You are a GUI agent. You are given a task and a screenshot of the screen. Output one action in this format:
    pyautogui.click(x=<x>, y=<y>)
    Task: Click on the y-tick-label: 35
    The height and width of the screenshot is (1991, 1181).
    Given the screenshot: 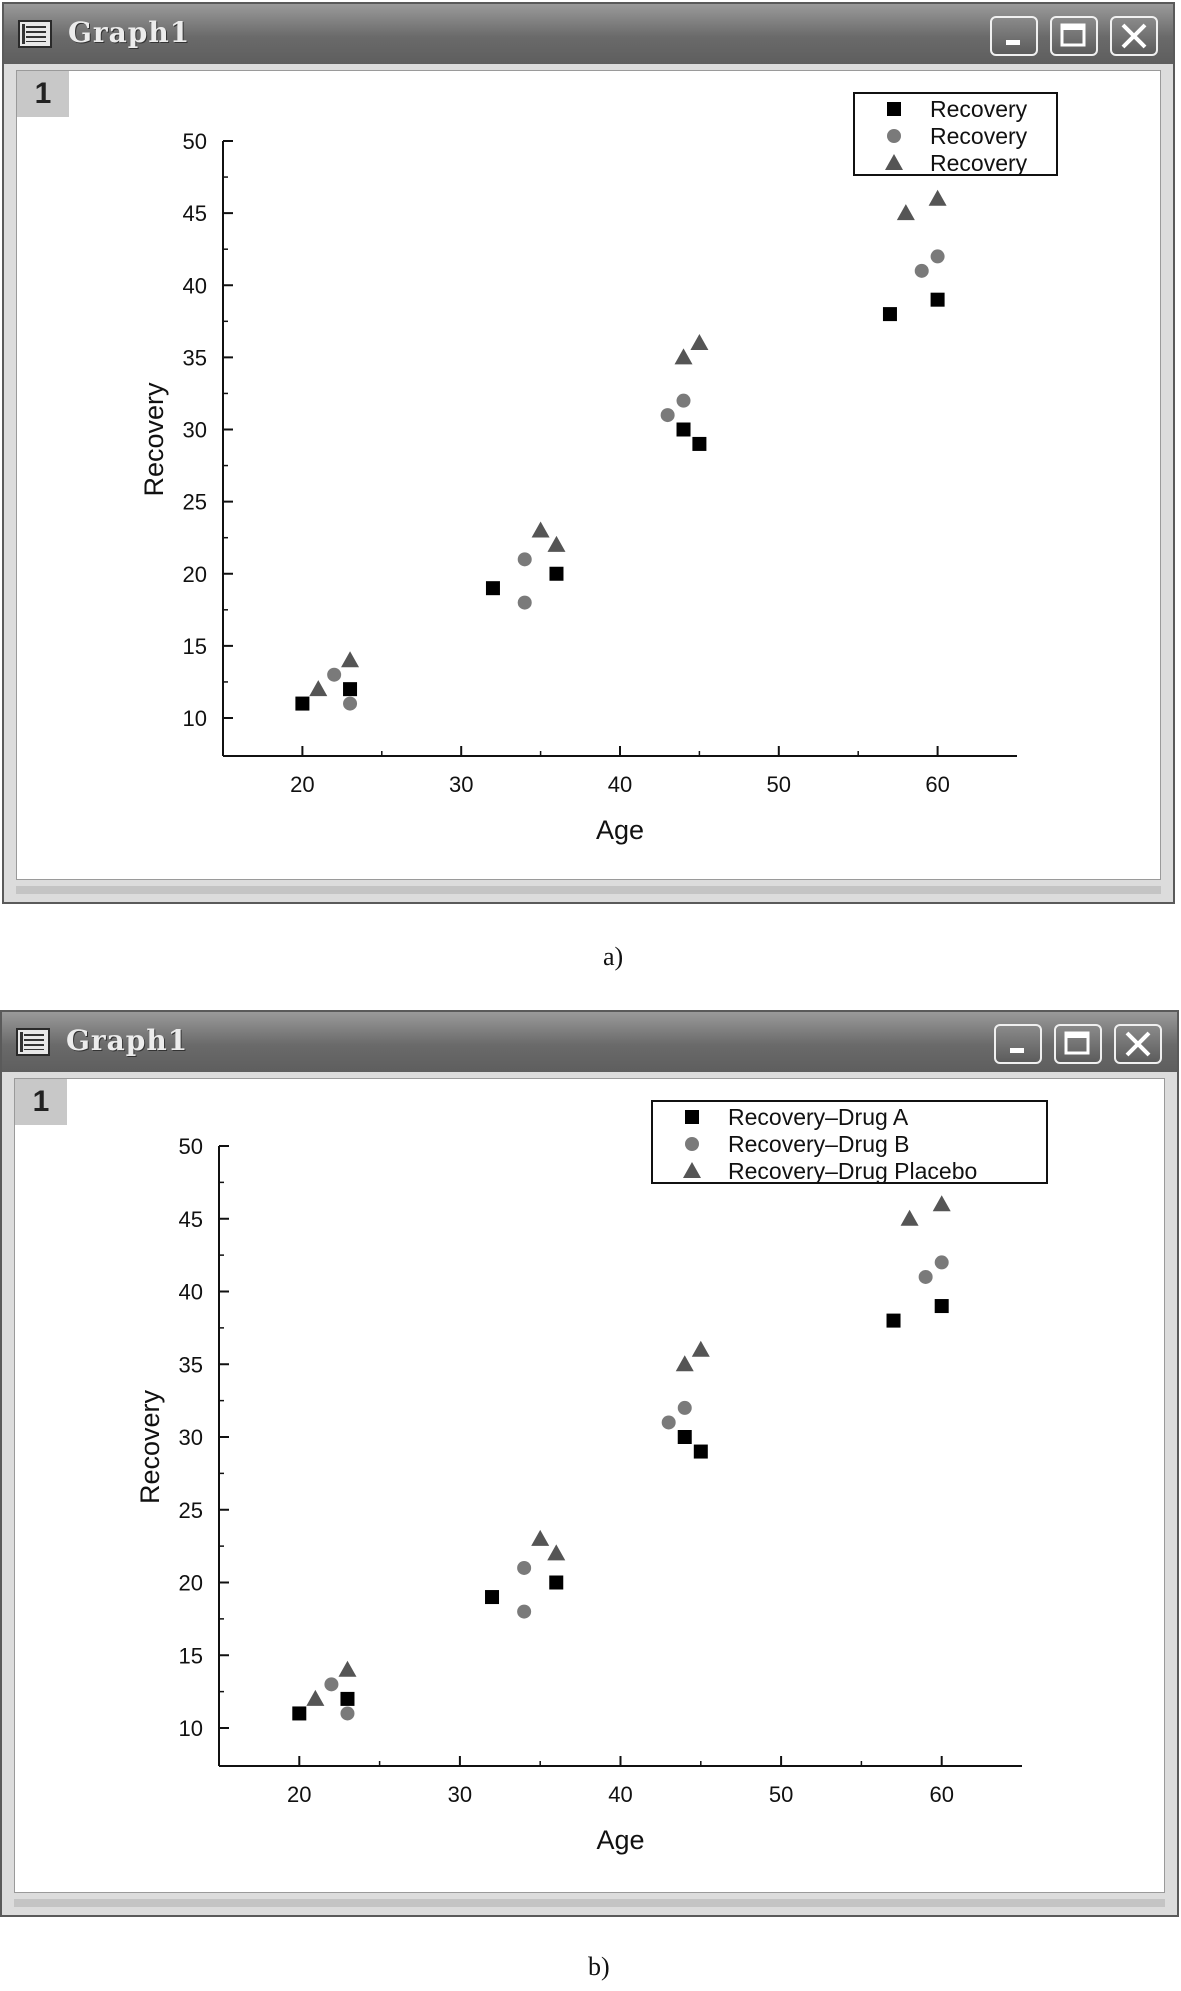 What is the action you would take?
    pyautogui.click(x=191, y=1364)
    